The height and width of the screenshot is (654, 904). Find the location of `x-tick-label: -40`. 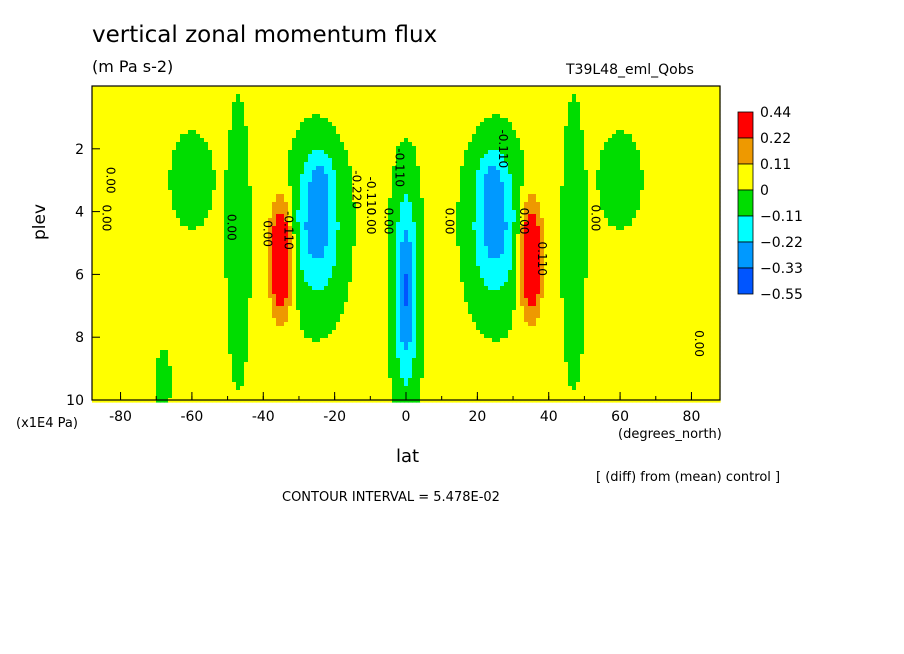

x-tick-label: -40 is located at coordinates (263, 417).